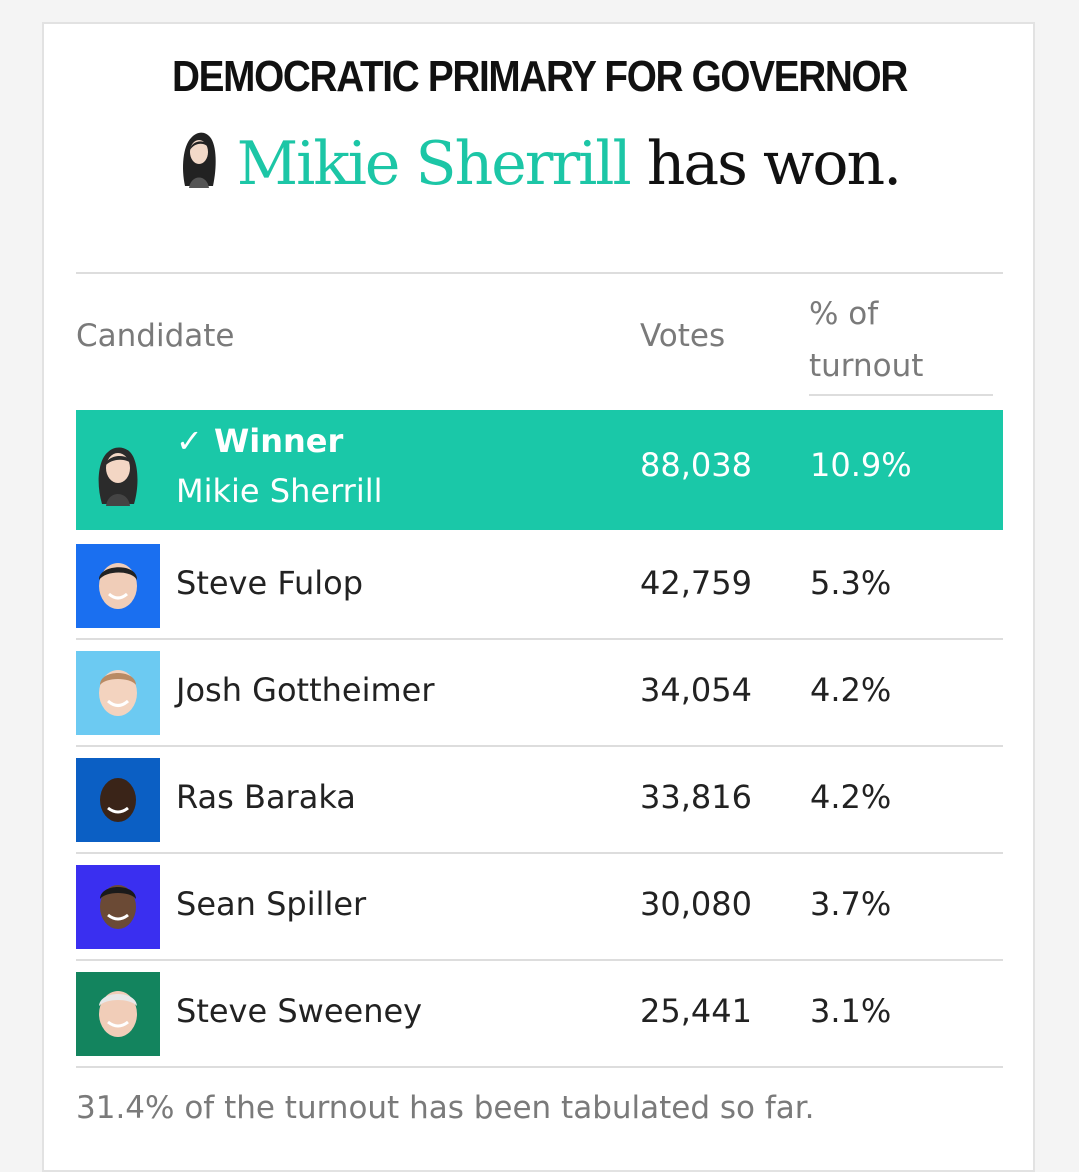 The height and width of the screenshot is (1172, 1079). I want to click on column-header-pct: % of turnout, so click(901, 342).